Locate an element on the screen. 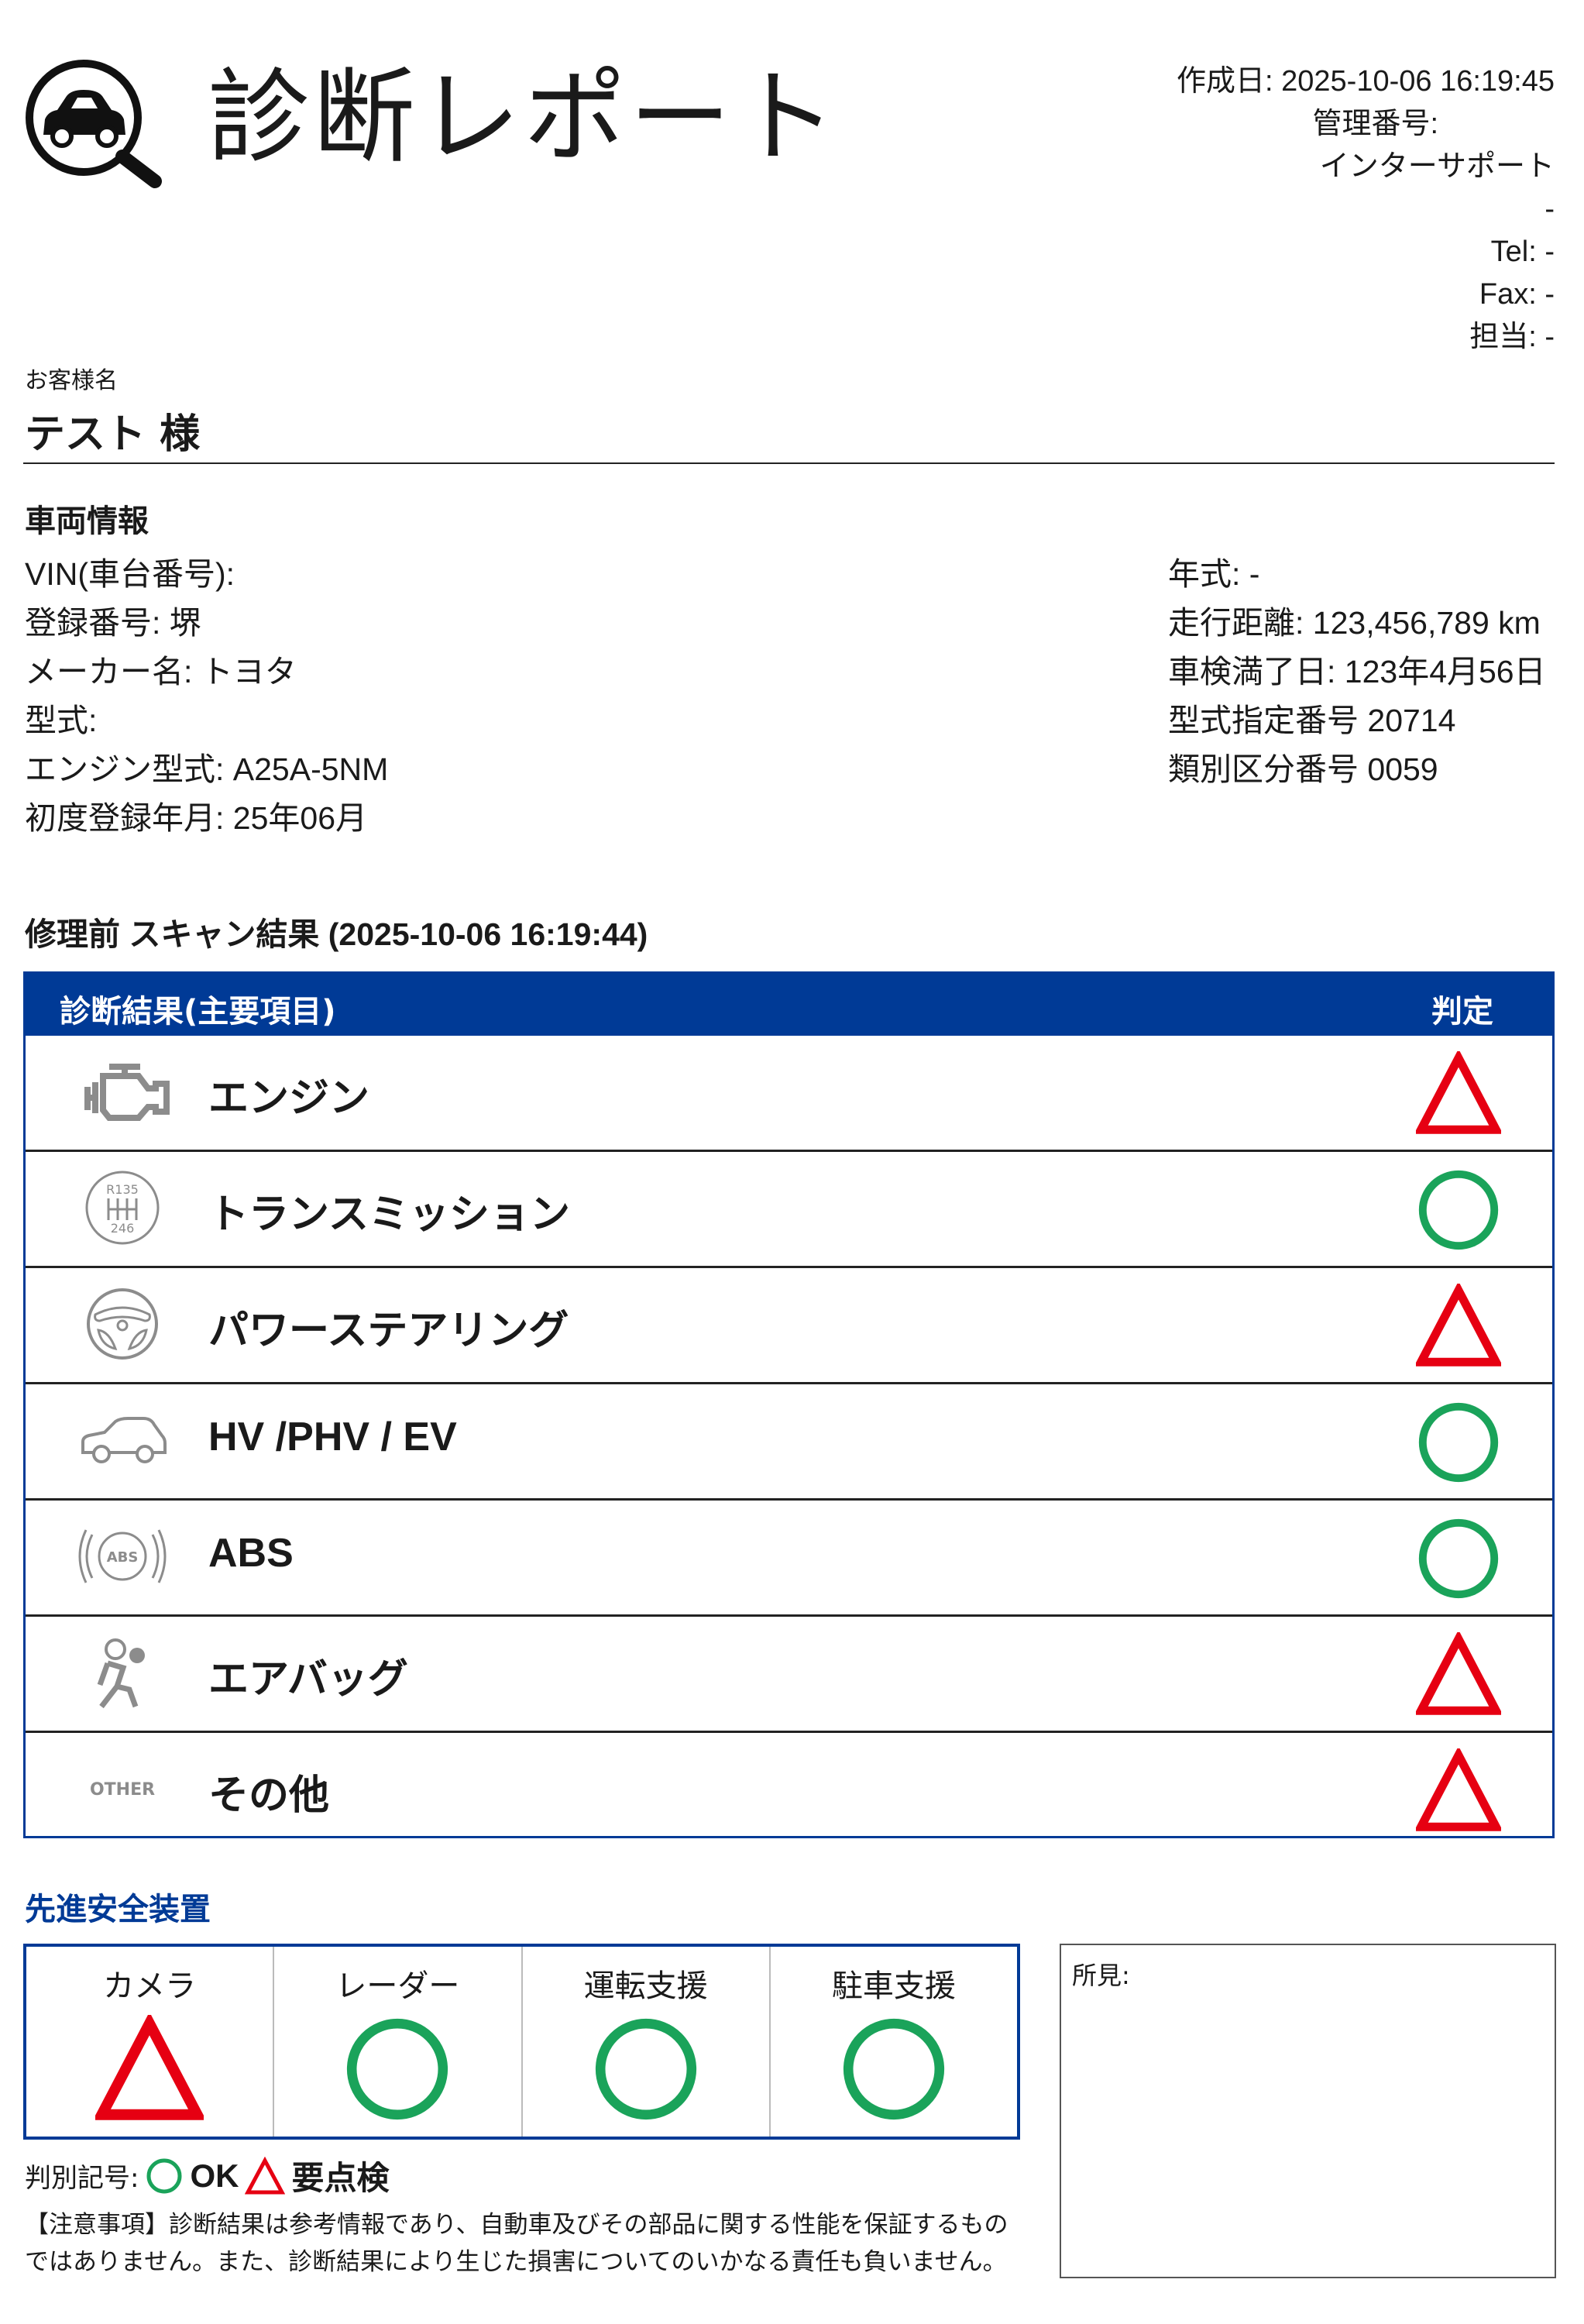  maker: メーカー名: トヨタ is located at coordinates (161, 671).